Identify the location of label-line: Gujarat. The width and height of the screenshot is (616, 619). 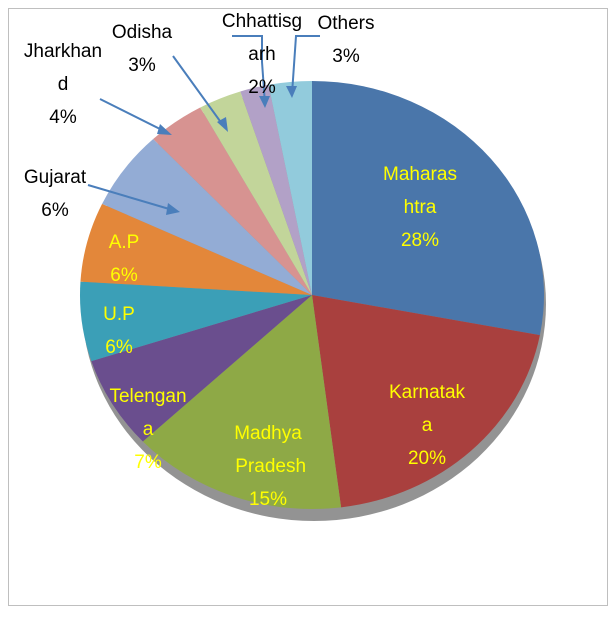
(55, 177).